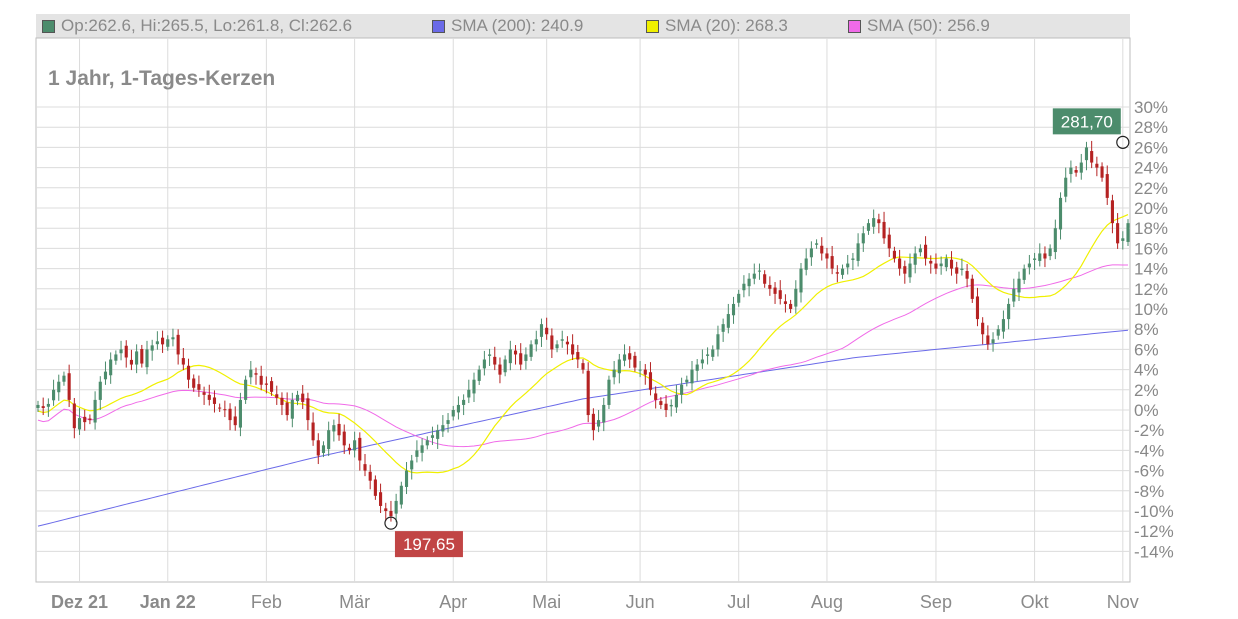  What do you see at coordinates (936, 602) in the screenshot?
I see `x-tick-label: Sep` at bounding box center [936, 602].